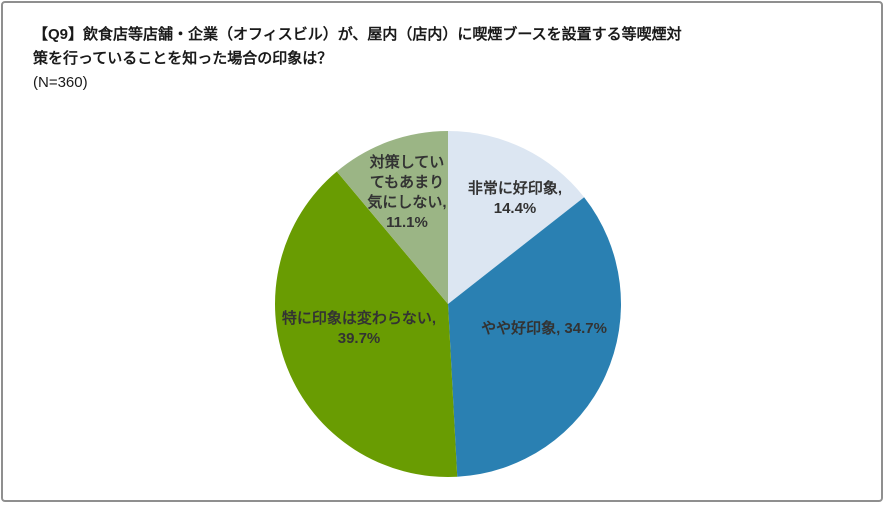 The height and width of the screenshot is (512, 888). I want to click on pie-label-no-change: 特に印象は変わらない, 39.7%, so click(359, 328).